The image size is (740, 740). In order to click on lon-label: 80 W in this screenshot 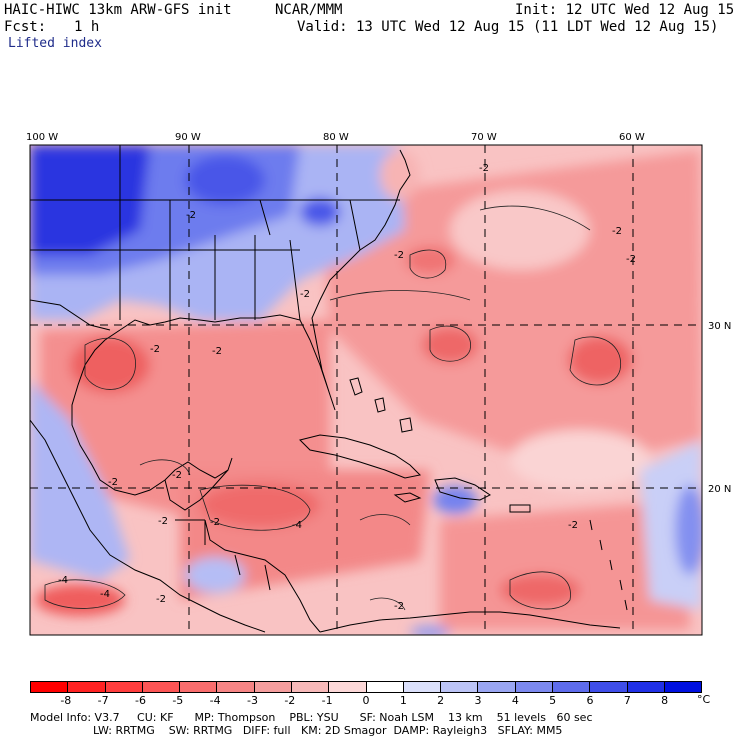, I will do `click(336, 137)`.